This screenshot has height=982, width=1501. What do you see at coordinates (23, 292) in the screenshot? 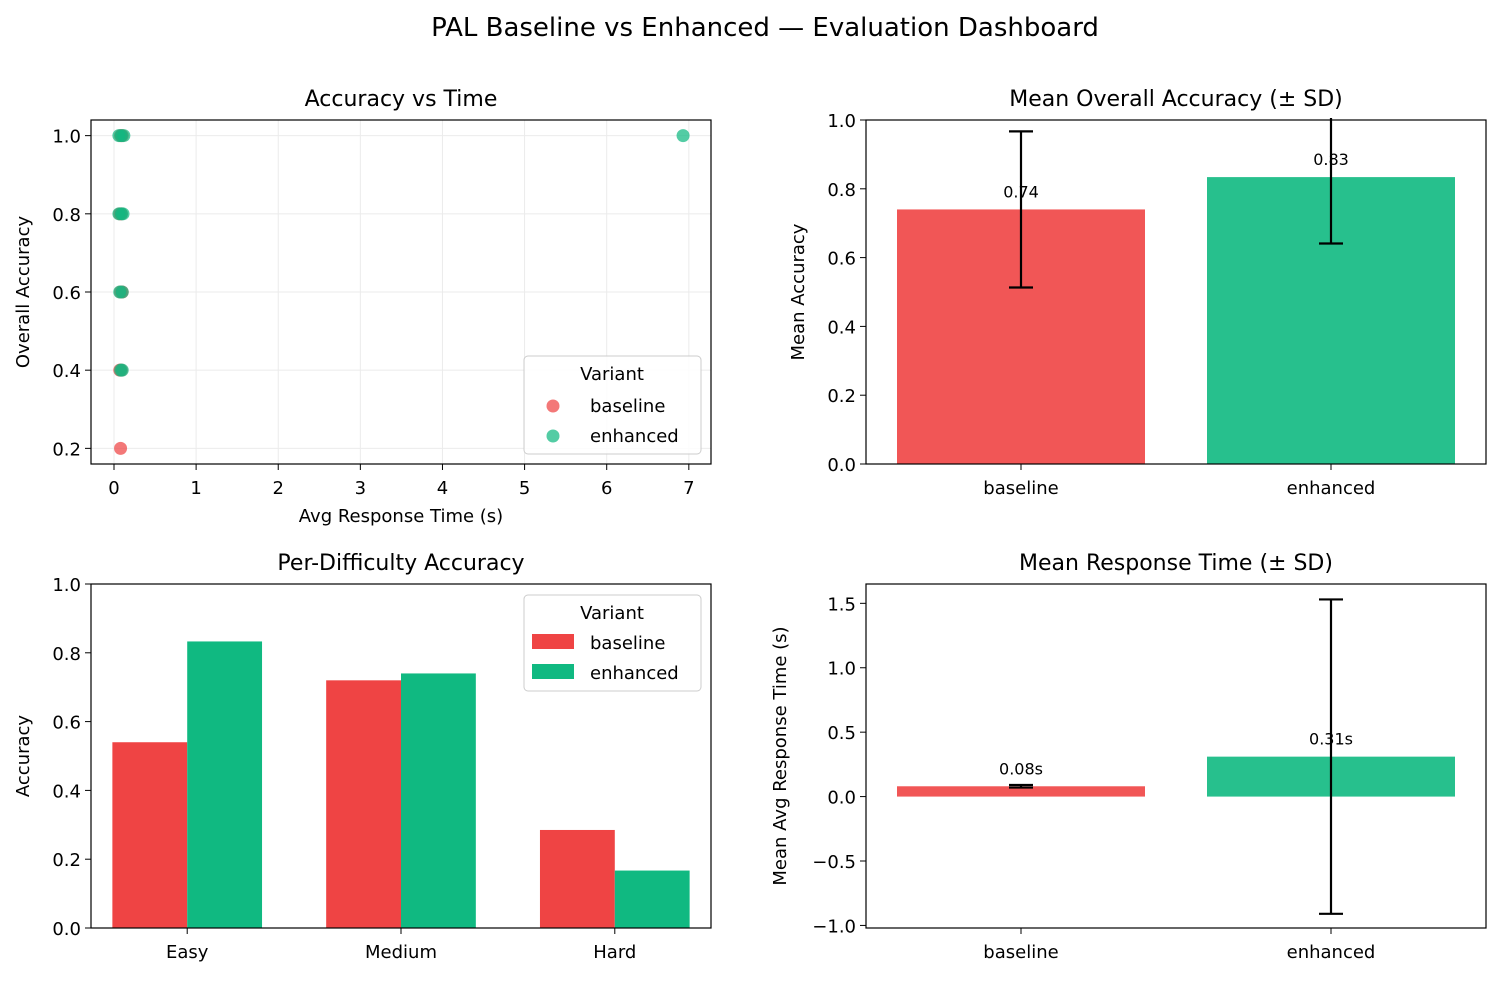
I see `y-axis-label: Overall Accuracy` at bounding box center [23, 292].